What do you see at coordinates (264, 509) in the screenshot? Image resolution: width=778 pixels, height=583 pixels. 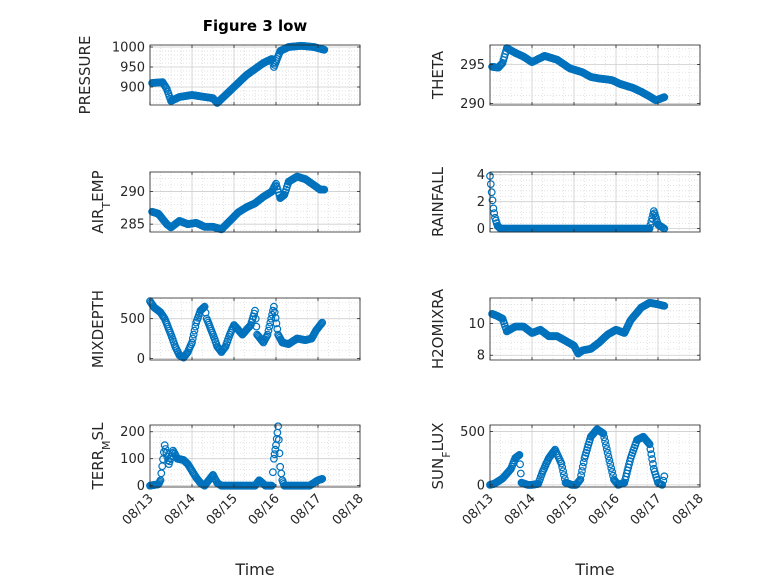 I see `x-tick-label: 08/16` at bounding box center [264, 509].